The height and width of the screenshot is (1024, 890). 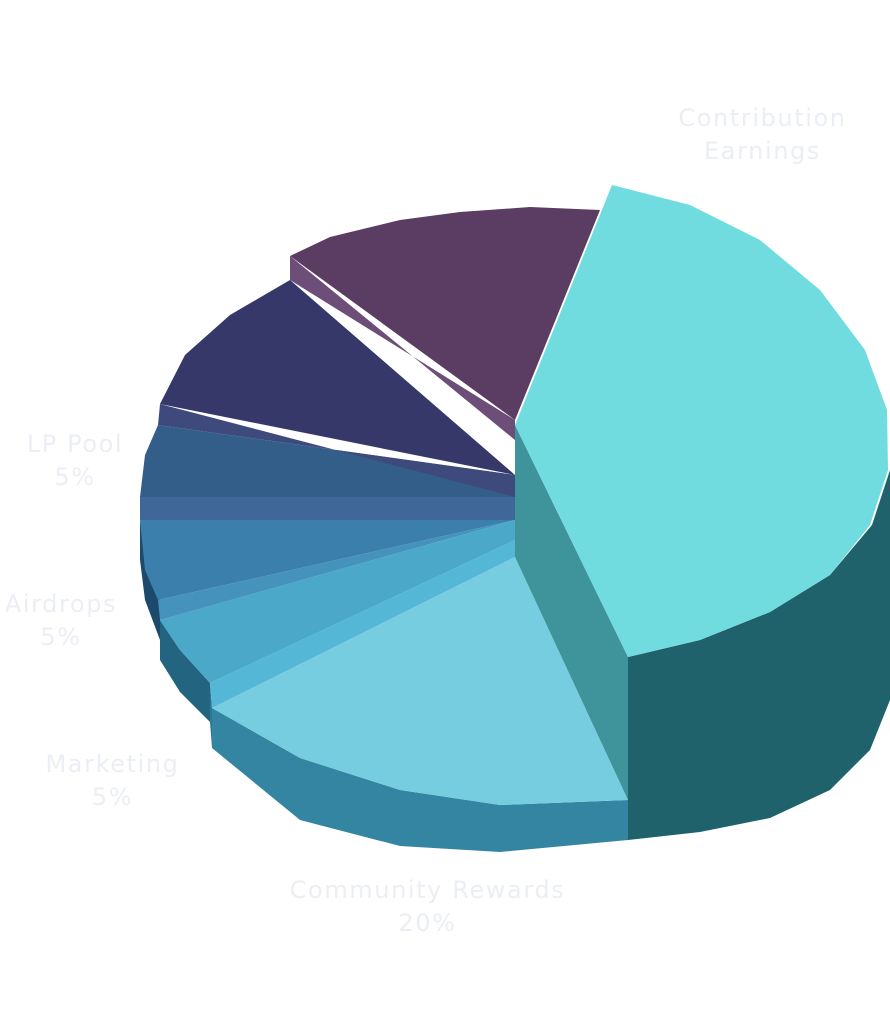 I want to click on label-community-name: Community Rewards, so click(x=427, y=890).